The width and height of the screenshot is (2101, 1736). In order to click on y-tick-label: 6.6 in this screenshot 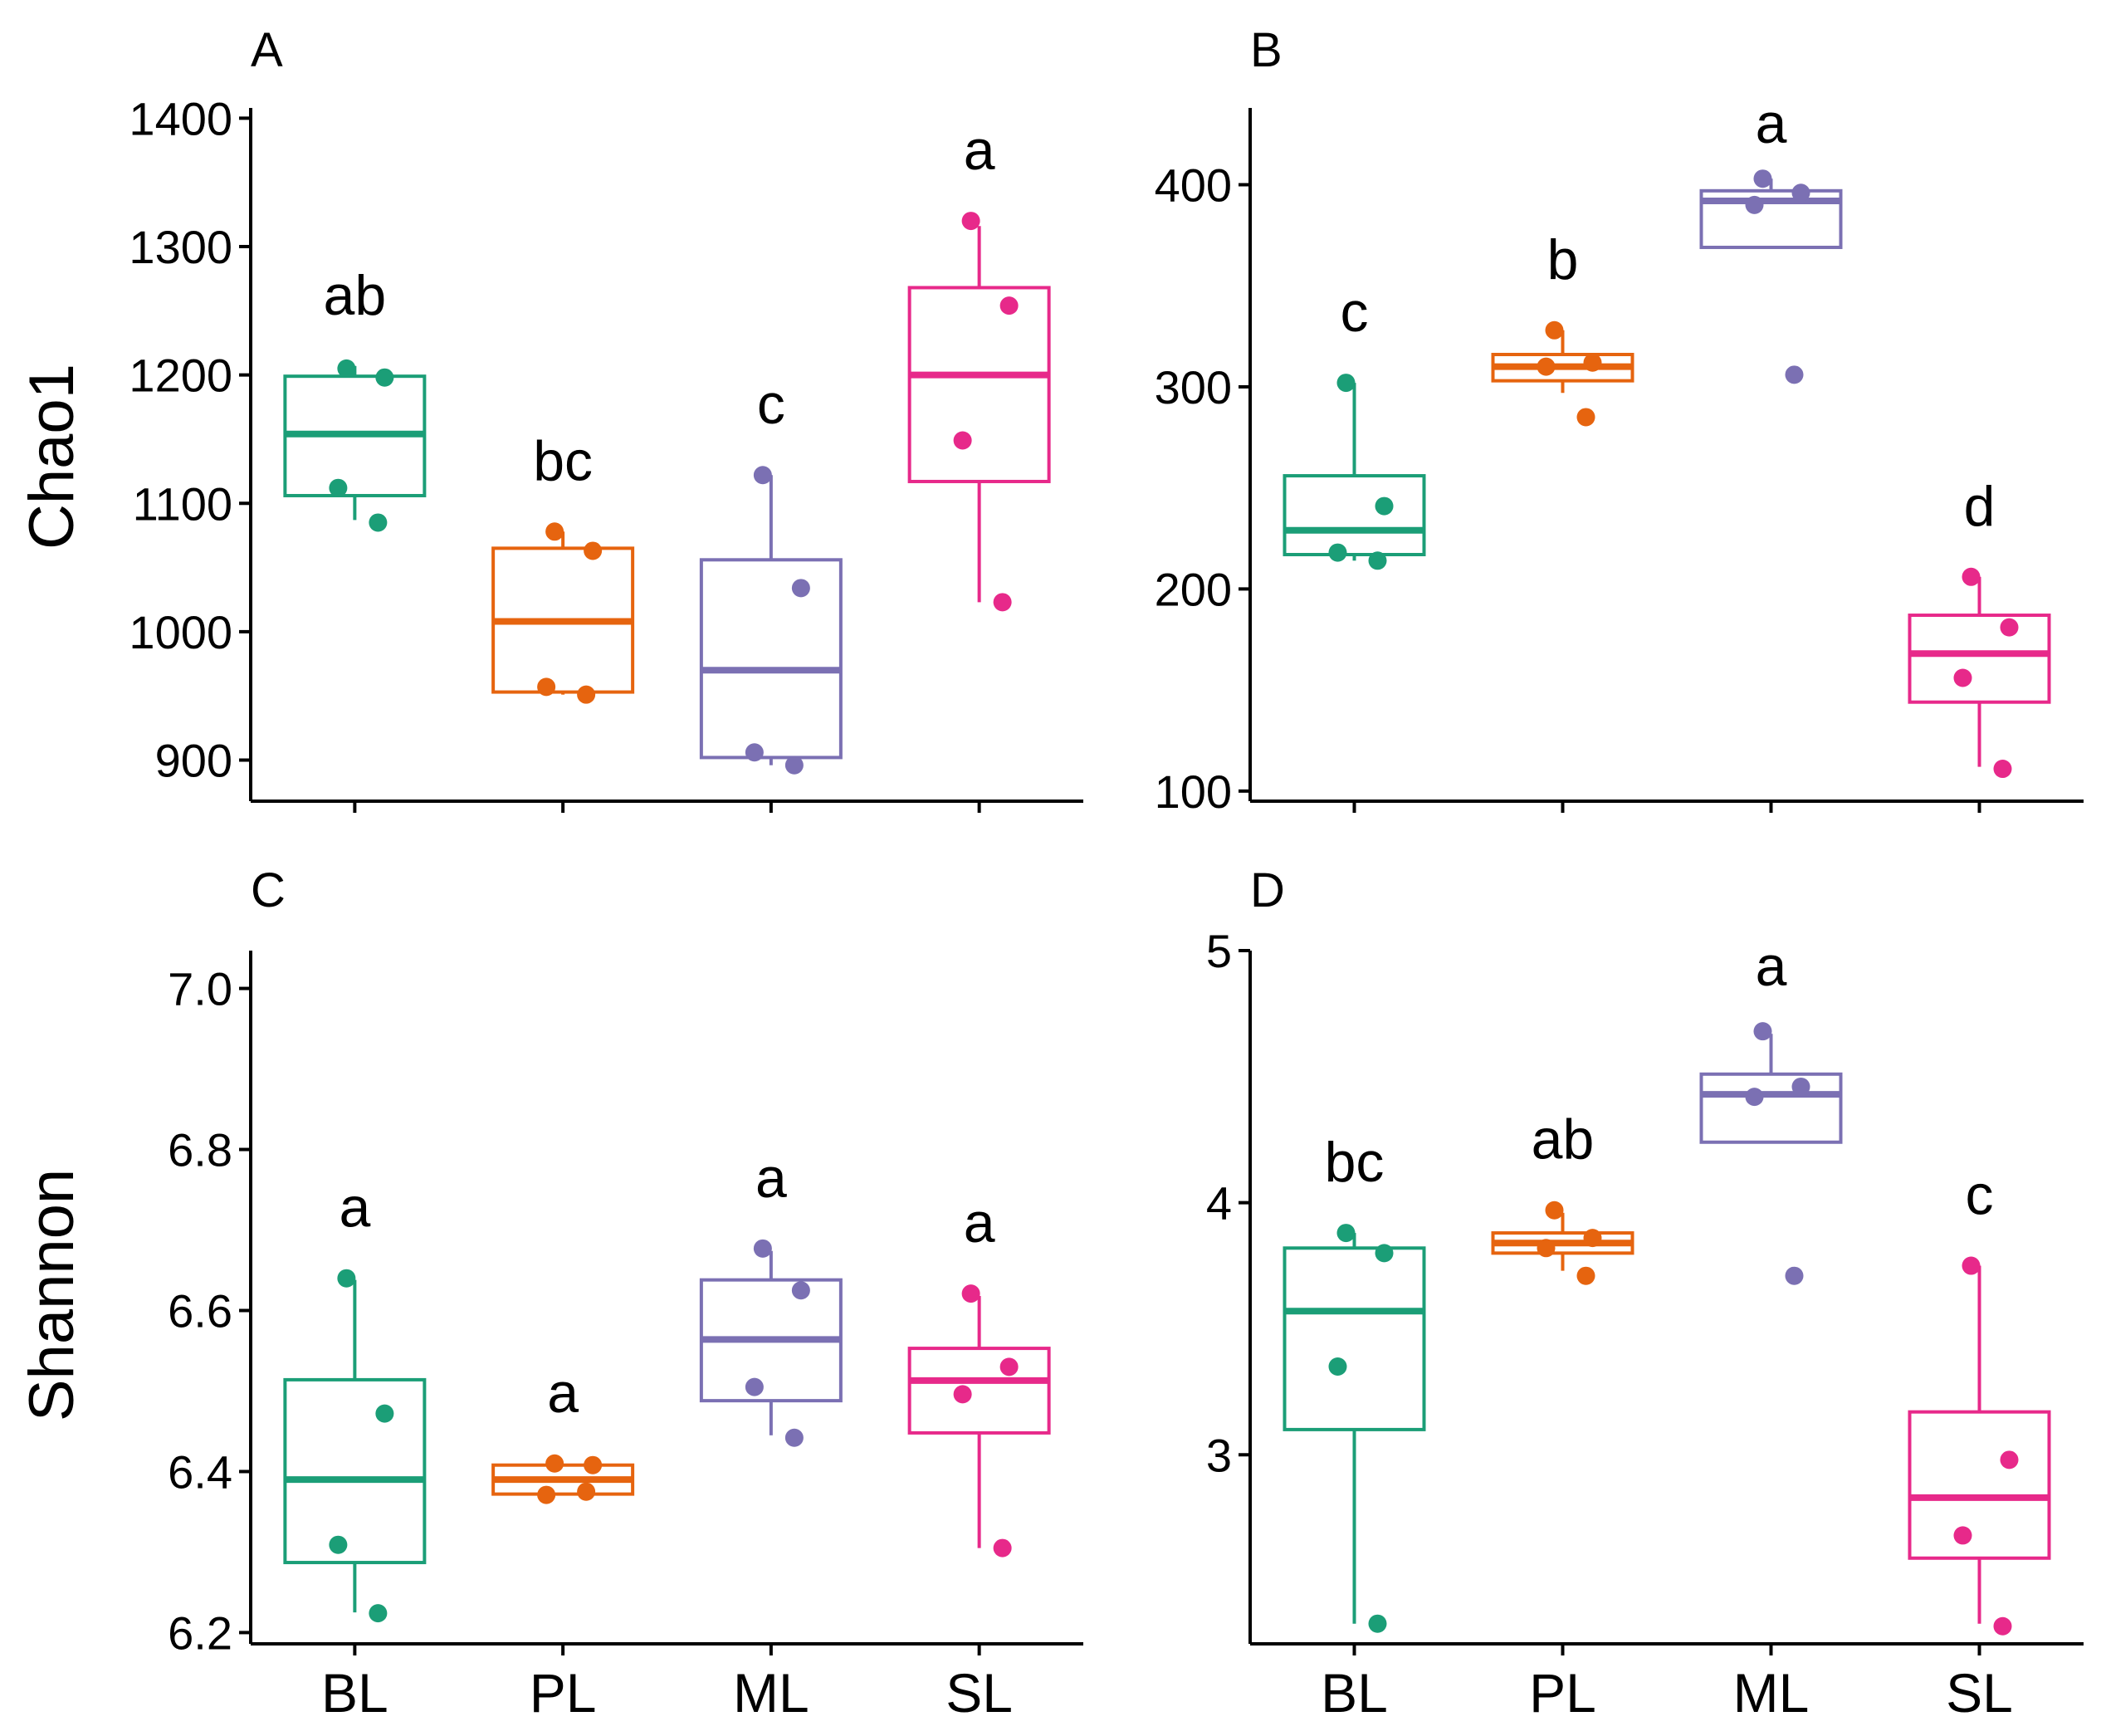, I will do `click(200, 1311)`.